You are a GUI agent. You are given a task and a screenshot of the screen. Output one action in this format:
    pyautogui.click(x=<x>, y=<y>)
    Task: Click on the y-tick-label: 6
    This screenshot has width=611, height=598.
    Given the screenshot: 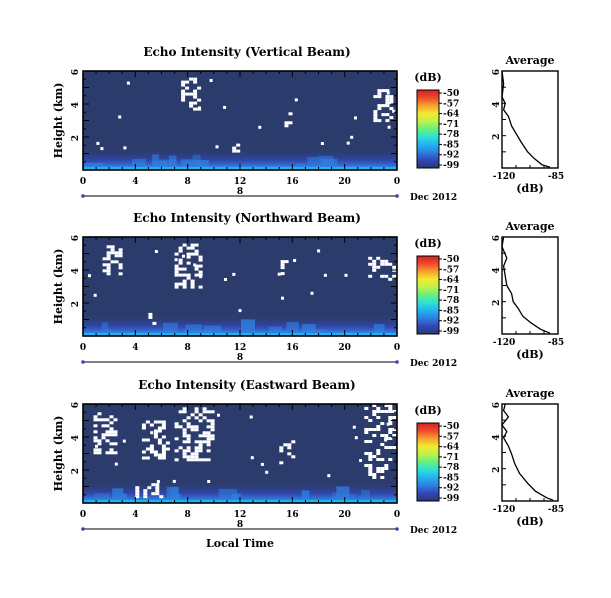 What is the action you would take?
    pyautogui.click(x=76, y=405)
    